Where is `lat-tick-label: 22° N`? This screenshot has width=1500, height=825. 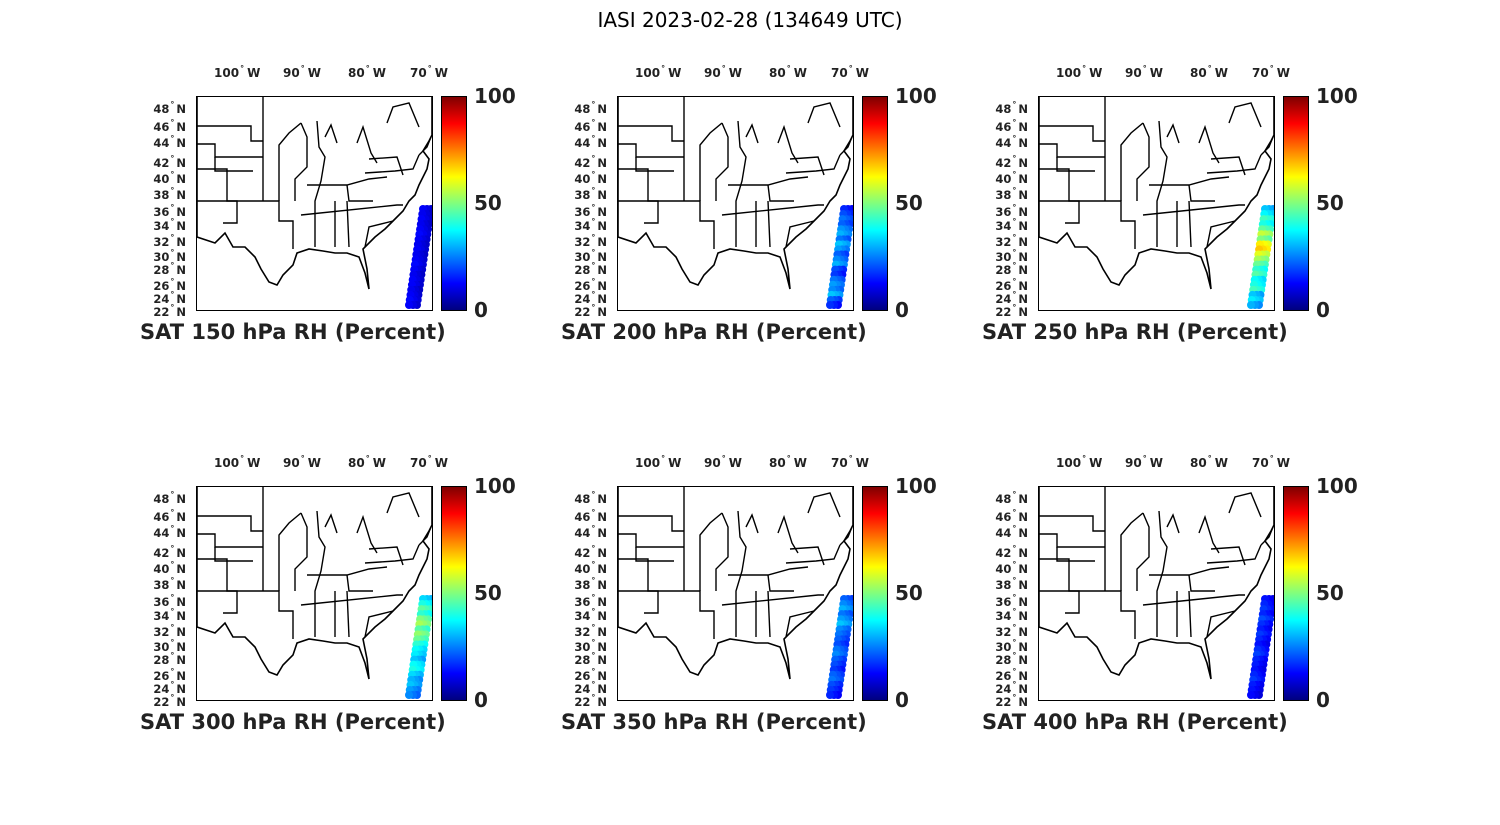
lat-tick-label: 22° N is located at coordinates (1011, 311).